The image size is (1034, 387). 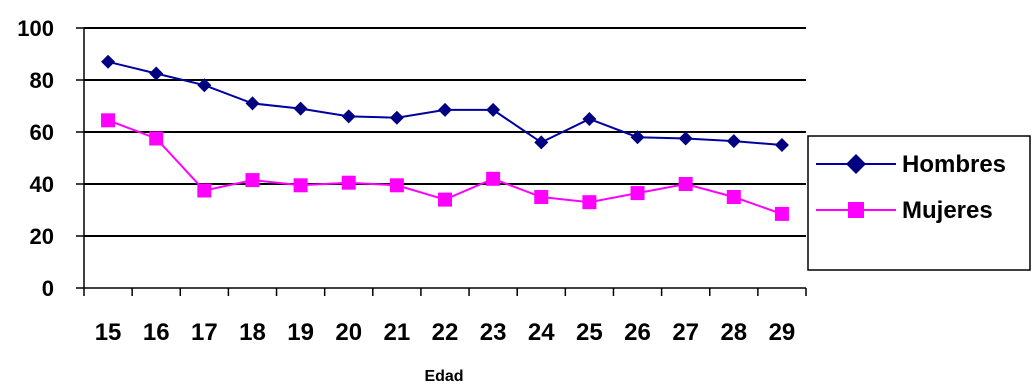 I want to click on x-tick-label-21: 21, so click(x=397, y=332).